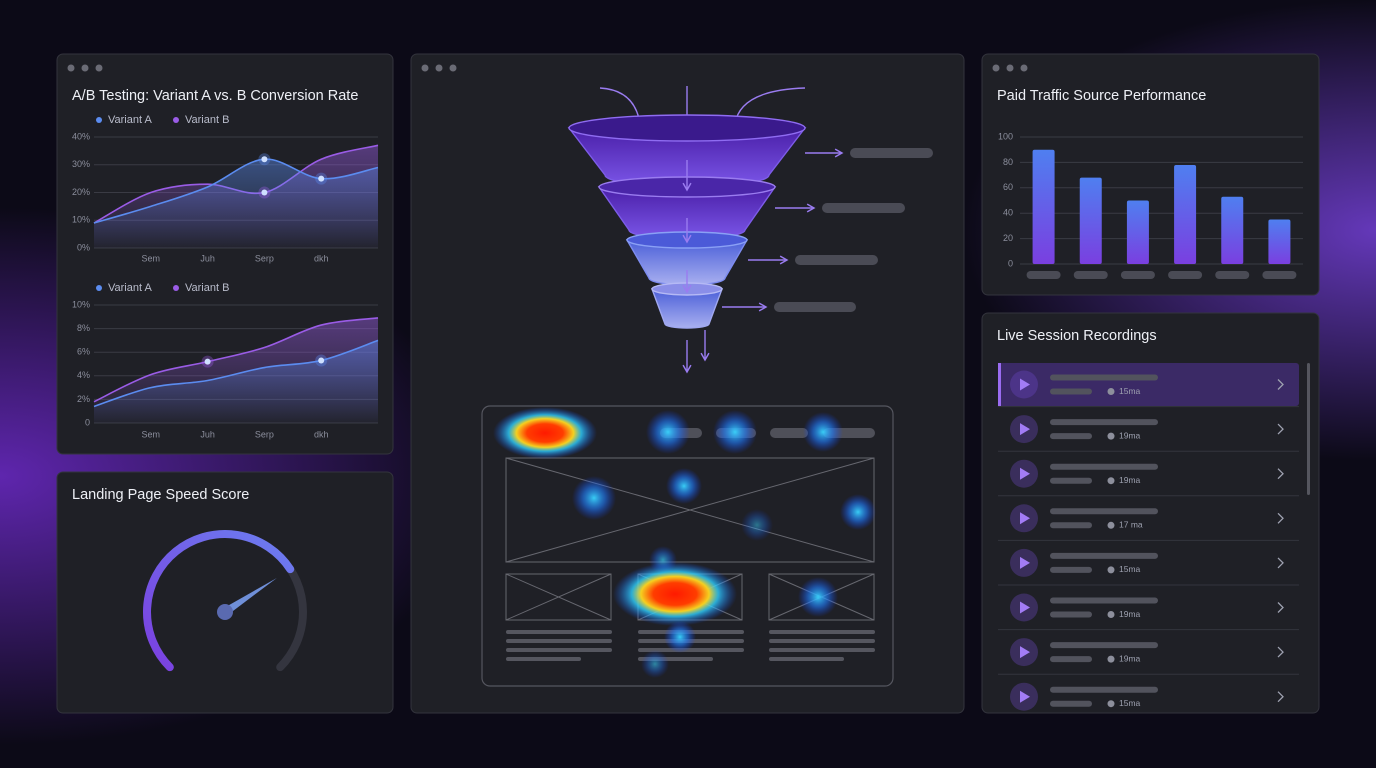 Image resolution: width=1376 pixels, height=768 pixels. What do you see at coordinates (87, 422) in the screenshot?
I see `y-tick-label: 0` at bounding box center [87, 422].